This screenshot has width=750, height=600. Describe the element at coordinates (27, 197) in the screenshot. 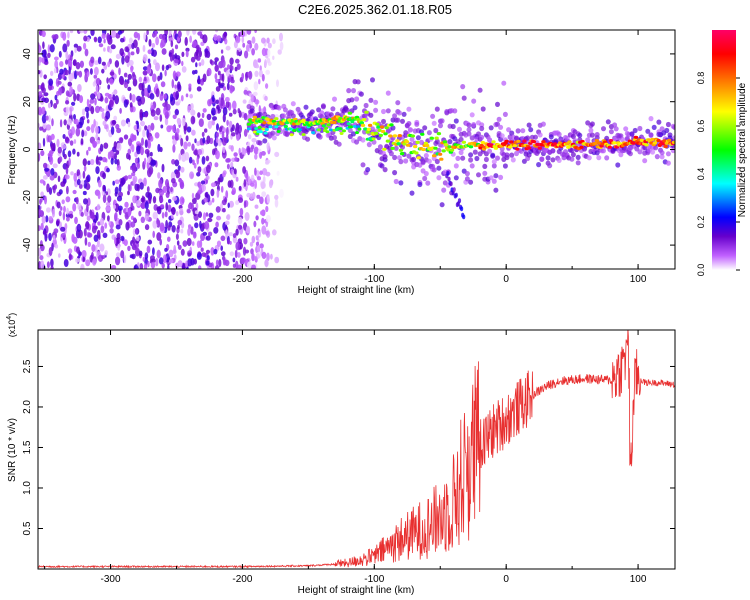

I see `y-tick-label: -20` at that location.